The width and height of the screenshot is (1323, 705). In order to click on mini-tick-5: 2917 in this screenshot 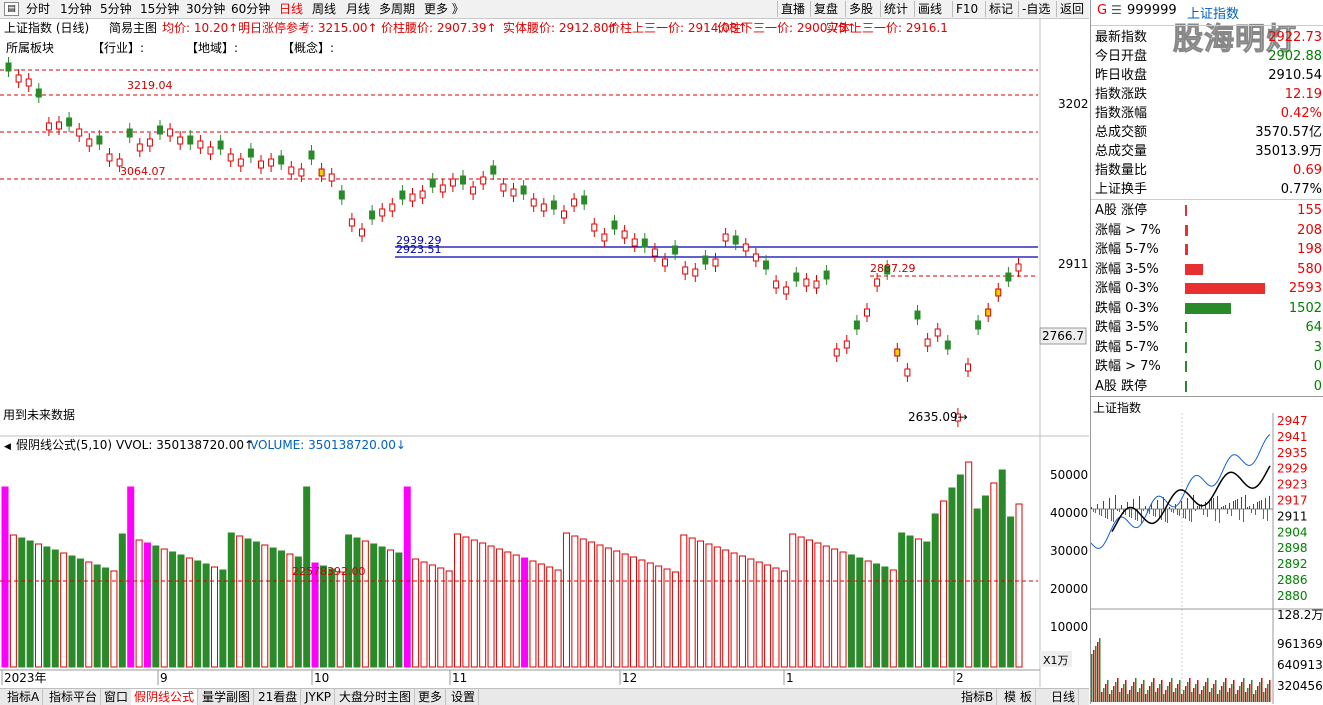, I will do `click(1292, 501)`.